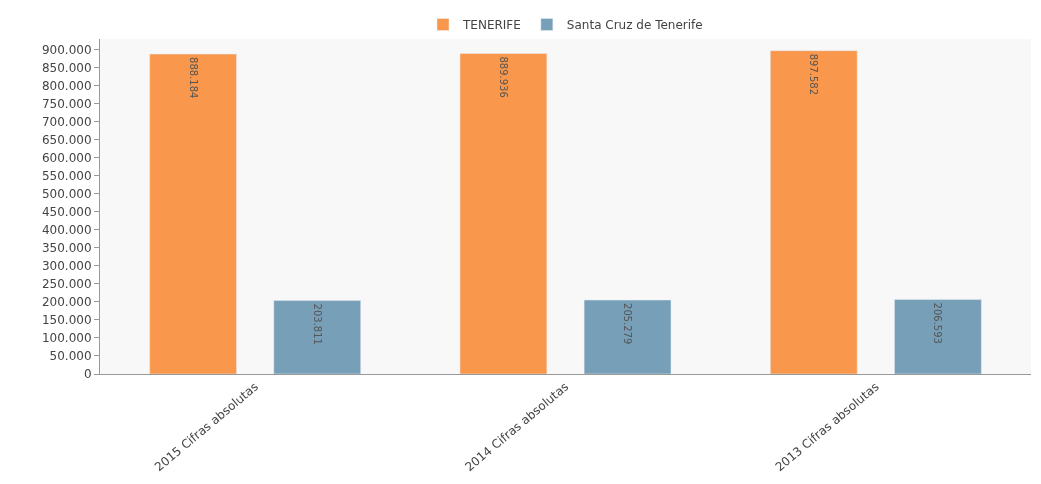 This screenshot has height=484, width=1041. What do you see at coordinates (66, 212) in the screenshot?
I see `y-tick-label: 450.000` at bounding box center [66, 212].